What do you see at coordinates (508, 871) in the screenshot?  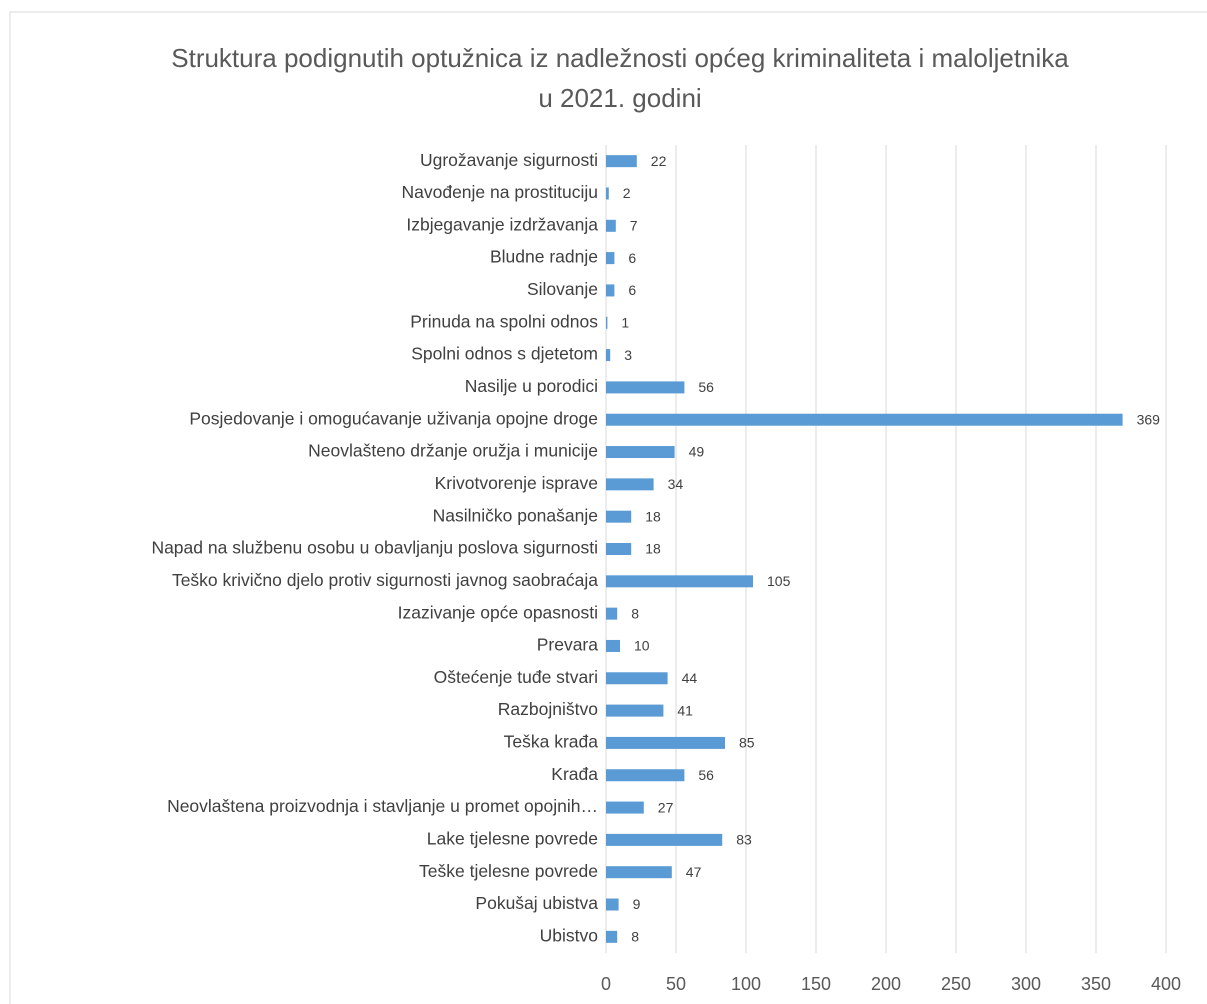 I see `y-tick-label: Teške tjelesne povrede` at bounding box center [508, 871].